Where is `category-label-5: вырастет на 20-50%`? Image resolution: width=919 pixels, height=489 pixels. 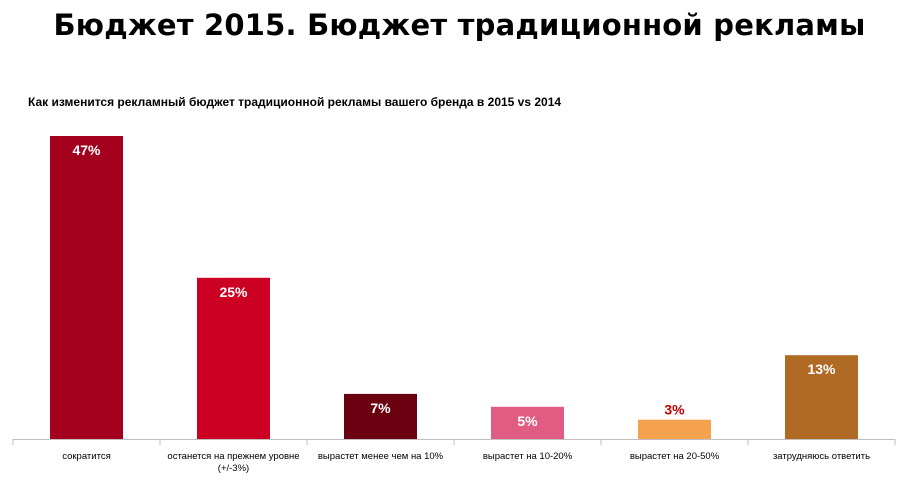 category-label-5: вырастет на 20-50% is located at coordinates (675, 456).